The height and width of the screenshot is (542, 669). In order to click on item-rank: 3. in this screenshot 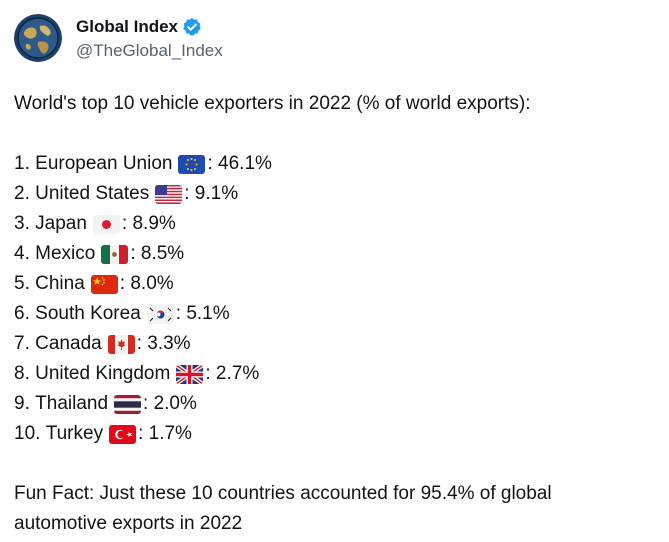, I will do `click(22, 223)`.